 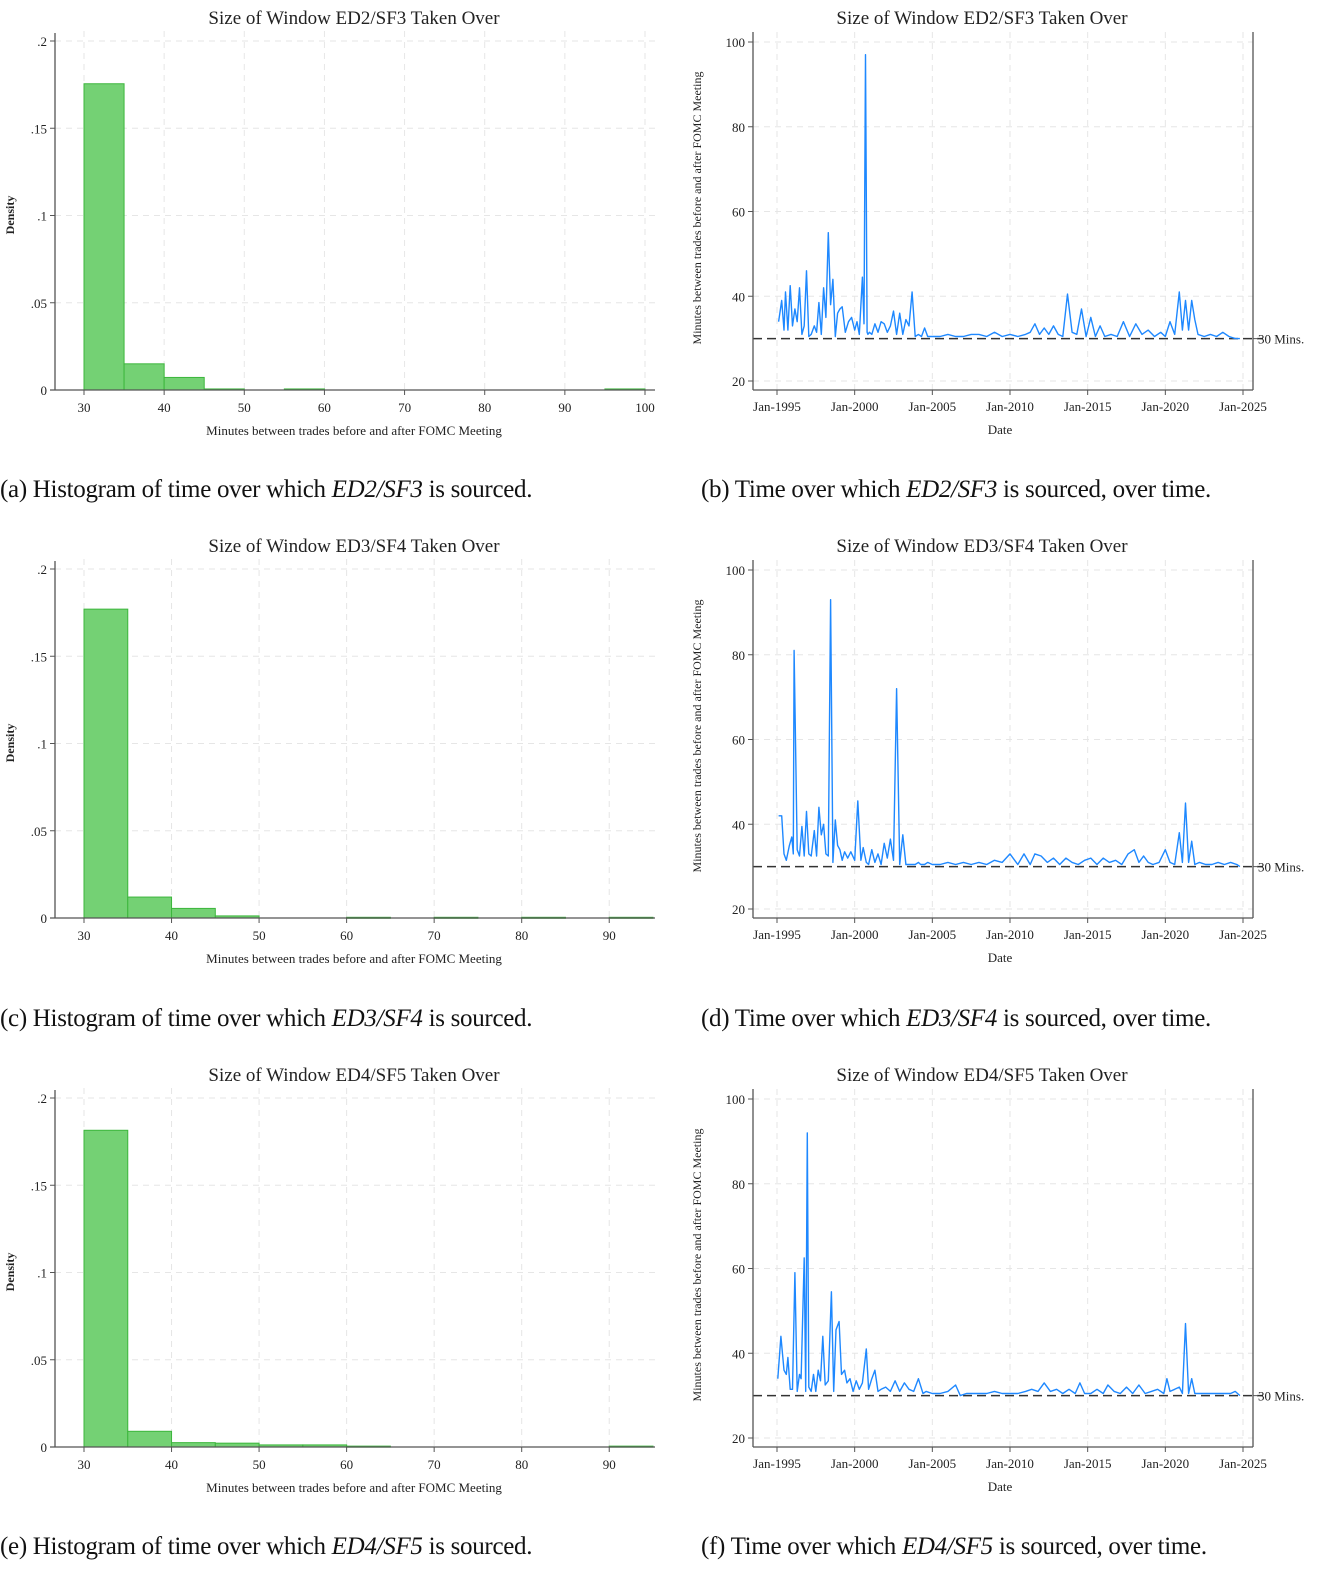 What do you see at coordinates (736, 42) in the screenshot?
I see `y-tick-label: 100` at bounding box center [736, 42].